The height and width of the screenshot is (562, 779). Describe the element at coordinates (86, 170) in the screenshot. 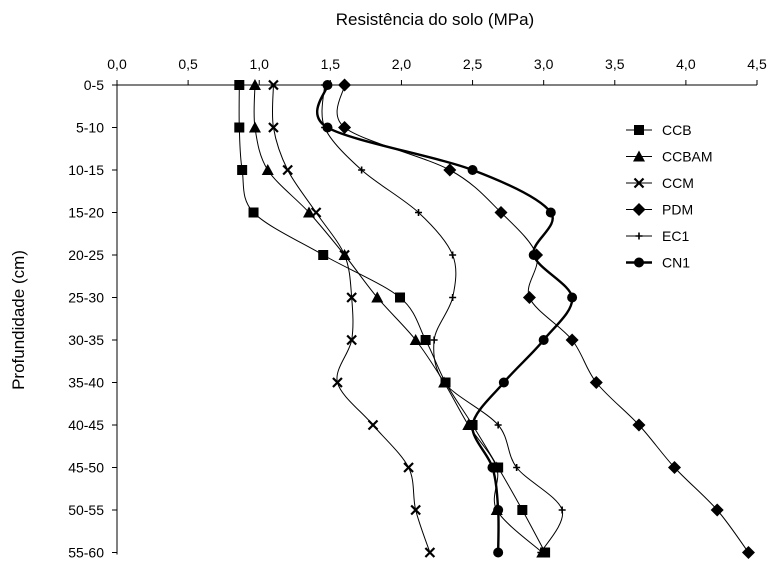

I see `y-tick-label: 10-15` at that location.